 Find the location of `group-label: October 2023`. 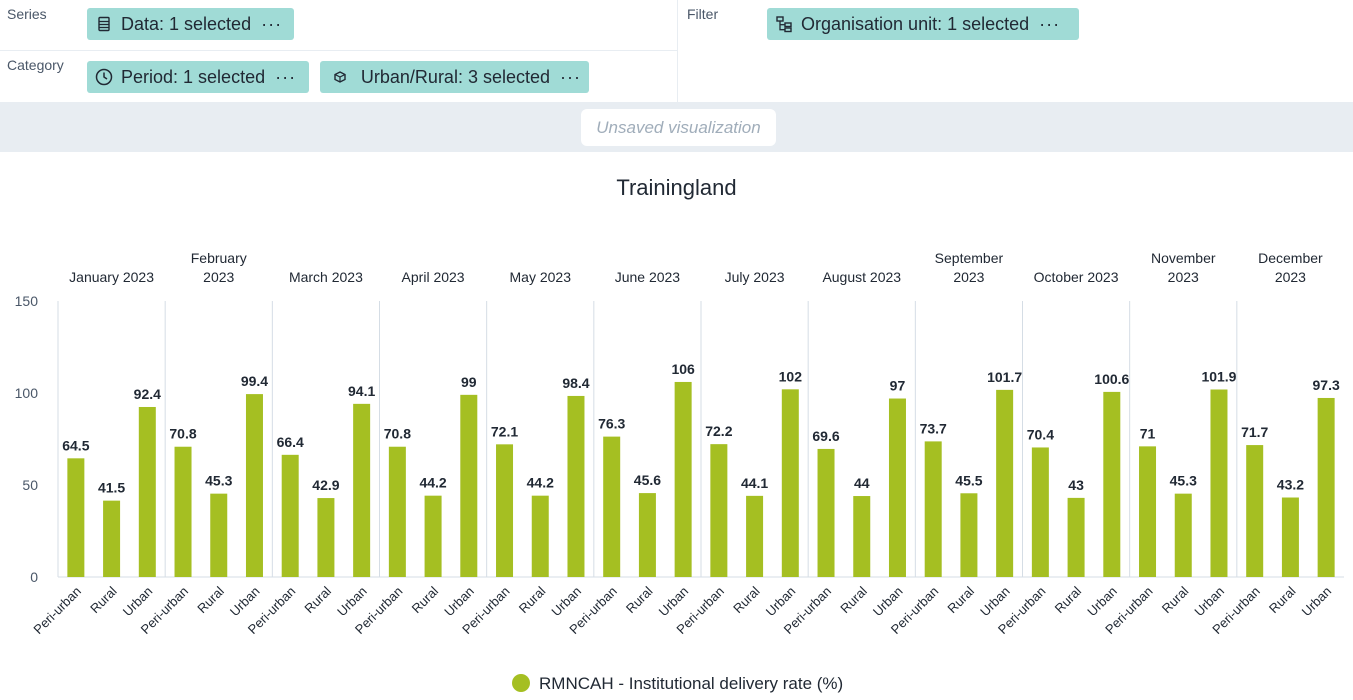

group-label: October 2023 is located at coordinates (1076, 277).